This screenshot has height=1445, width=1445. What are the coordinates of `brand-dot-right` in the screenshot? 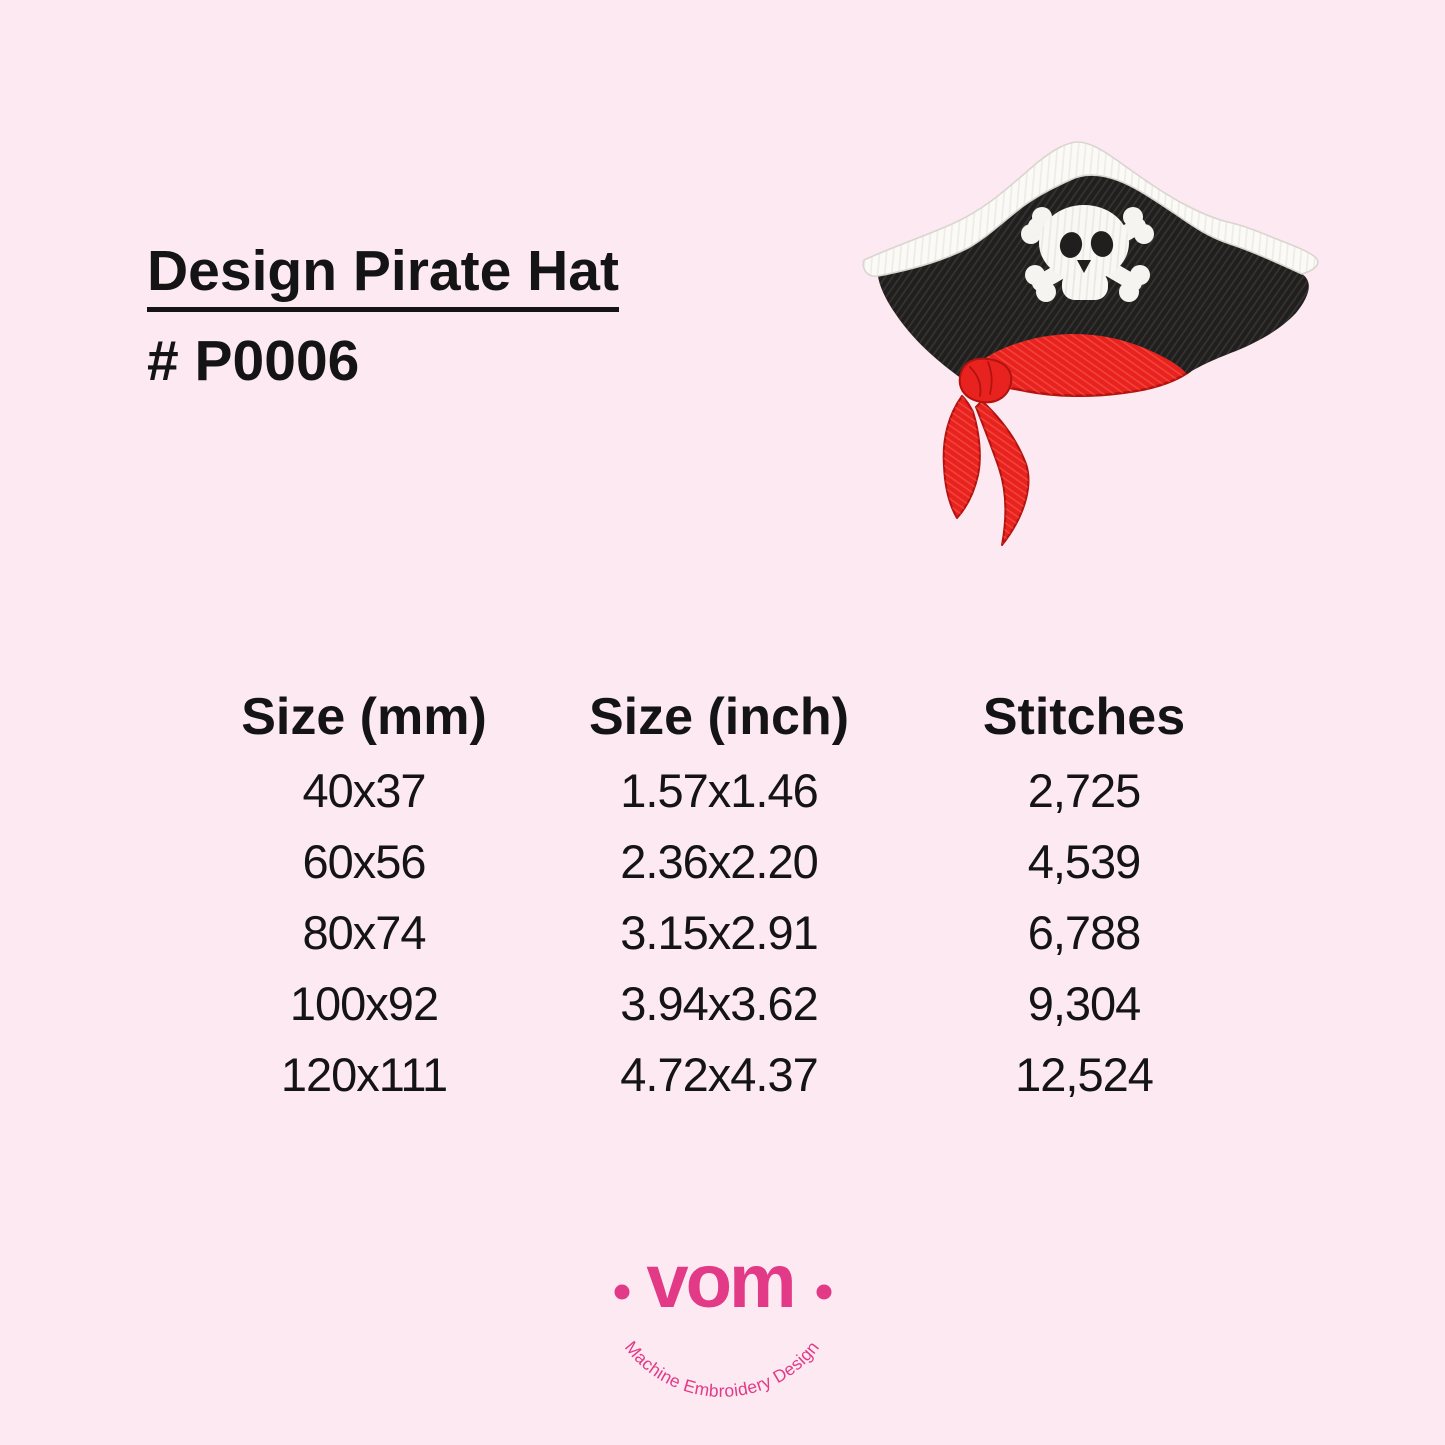 It's located at (824, 1292).